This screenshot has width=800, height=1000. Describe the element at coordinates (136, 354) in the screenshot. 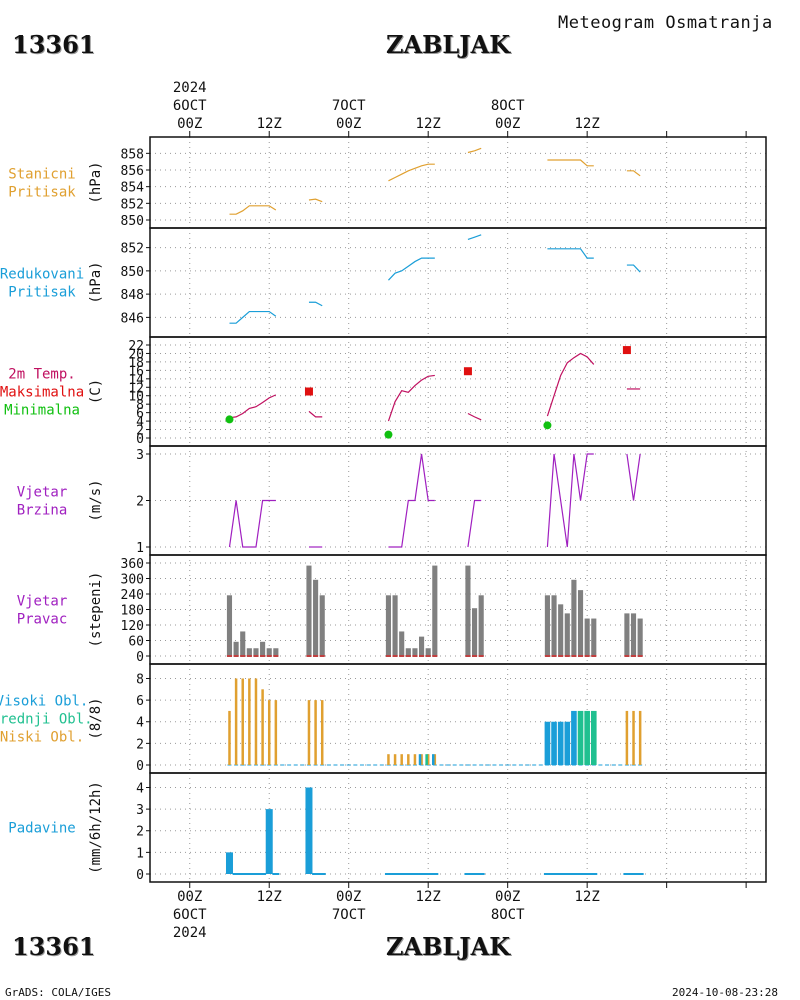

I see `y-tick-label: 20` at that location.